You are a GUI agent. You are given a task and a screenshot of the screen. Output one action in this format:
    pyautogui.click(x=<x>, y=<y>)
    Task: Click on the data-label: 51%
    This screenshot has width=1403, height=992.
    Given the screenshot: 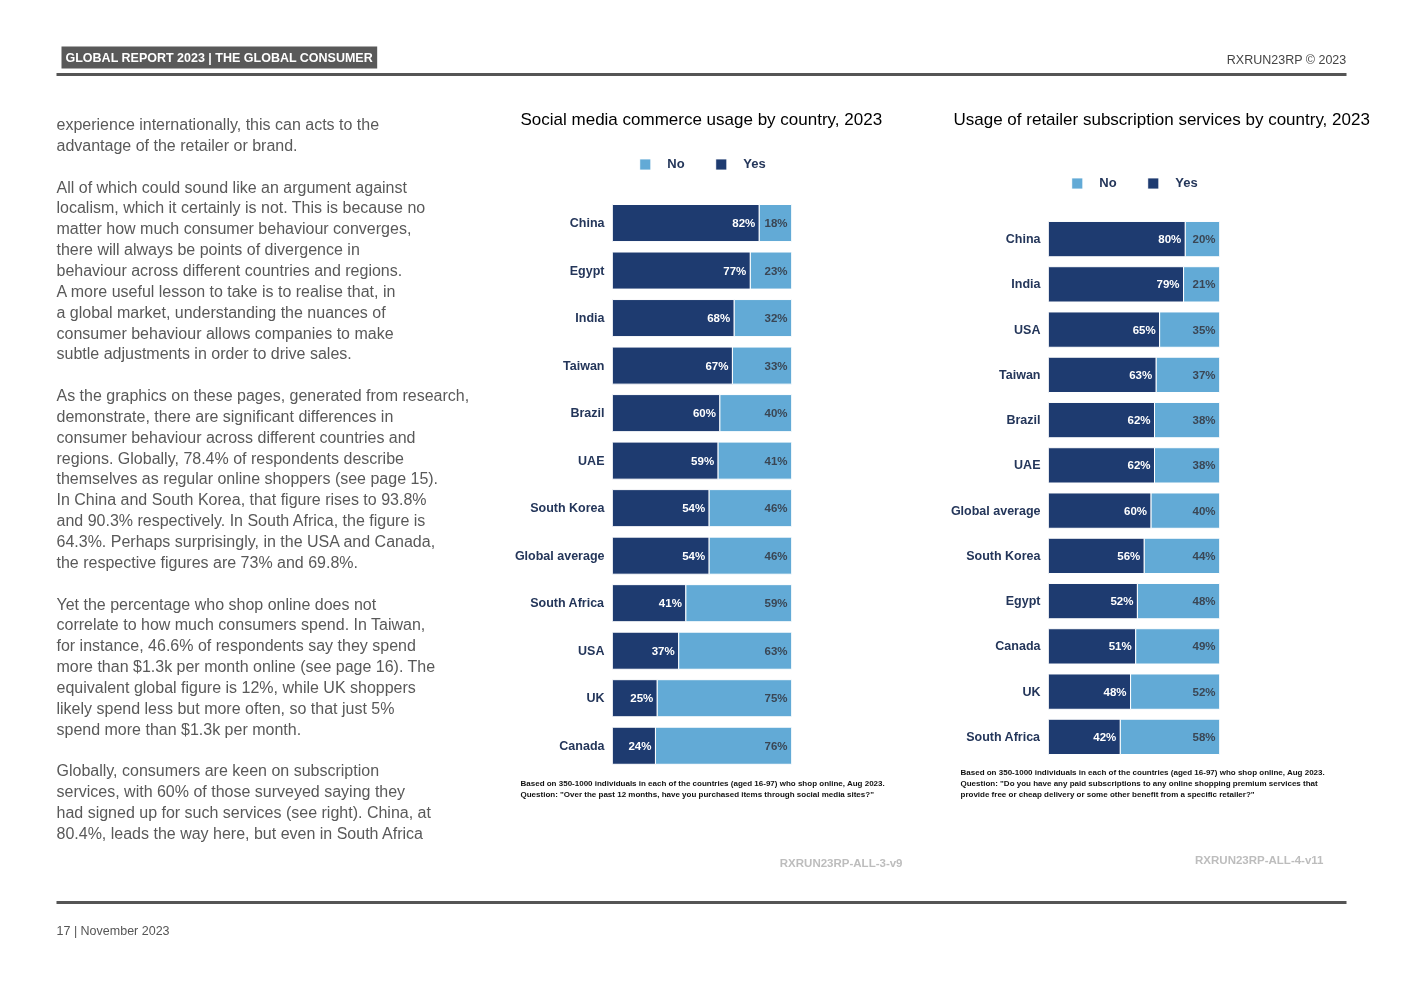 What is the action you would take?
    pyautogui.click(x=1120, y=646)
    